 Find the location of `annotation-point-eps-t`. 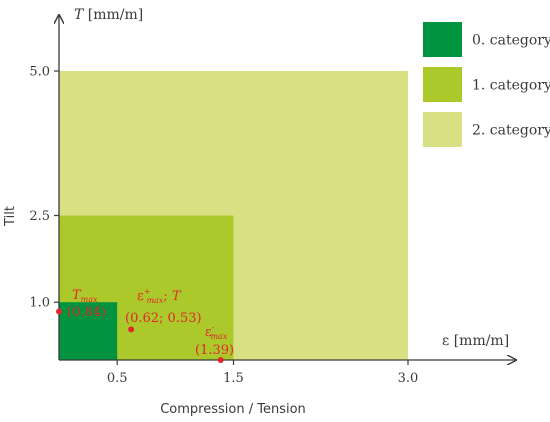

annotation-point-eps-t is located at coordinates (131, 329).